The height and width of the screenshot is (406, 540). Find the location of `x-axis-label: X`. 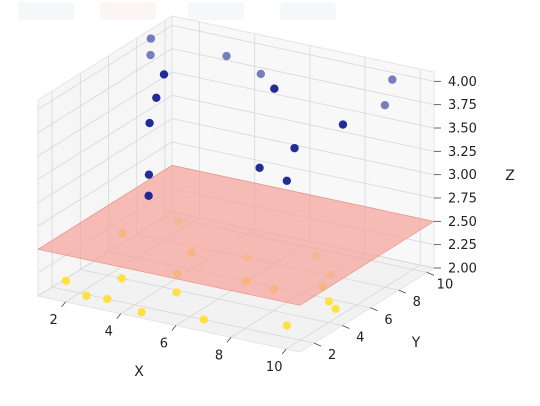

x-axis-label: X is located at coordinates (139, 372).